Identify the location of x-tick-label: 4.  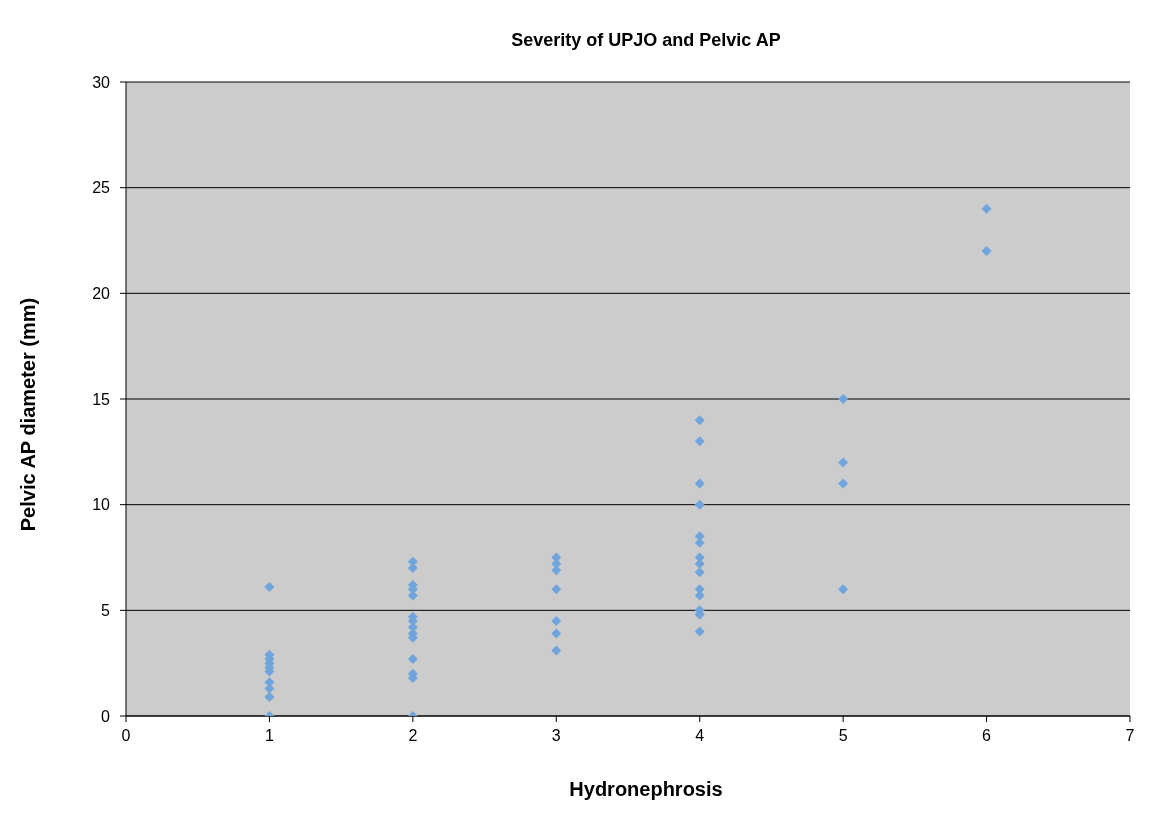
(700, 736).